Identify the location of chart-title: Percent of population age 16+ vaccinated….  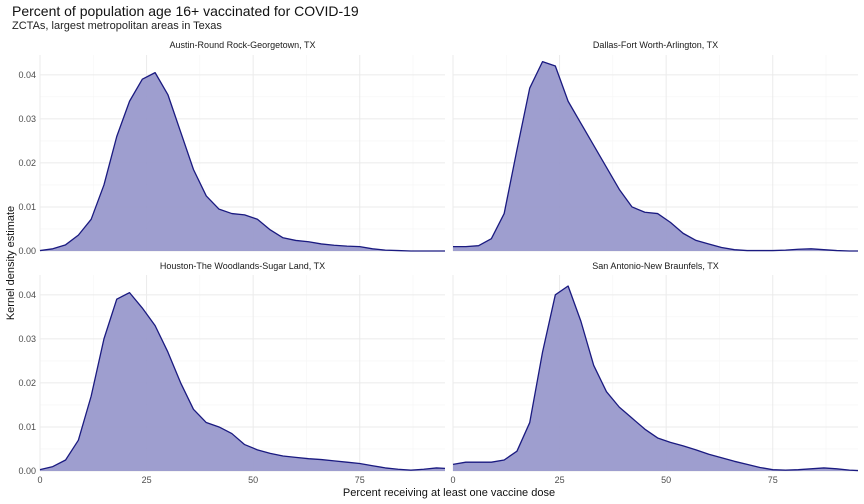
(185, 11).